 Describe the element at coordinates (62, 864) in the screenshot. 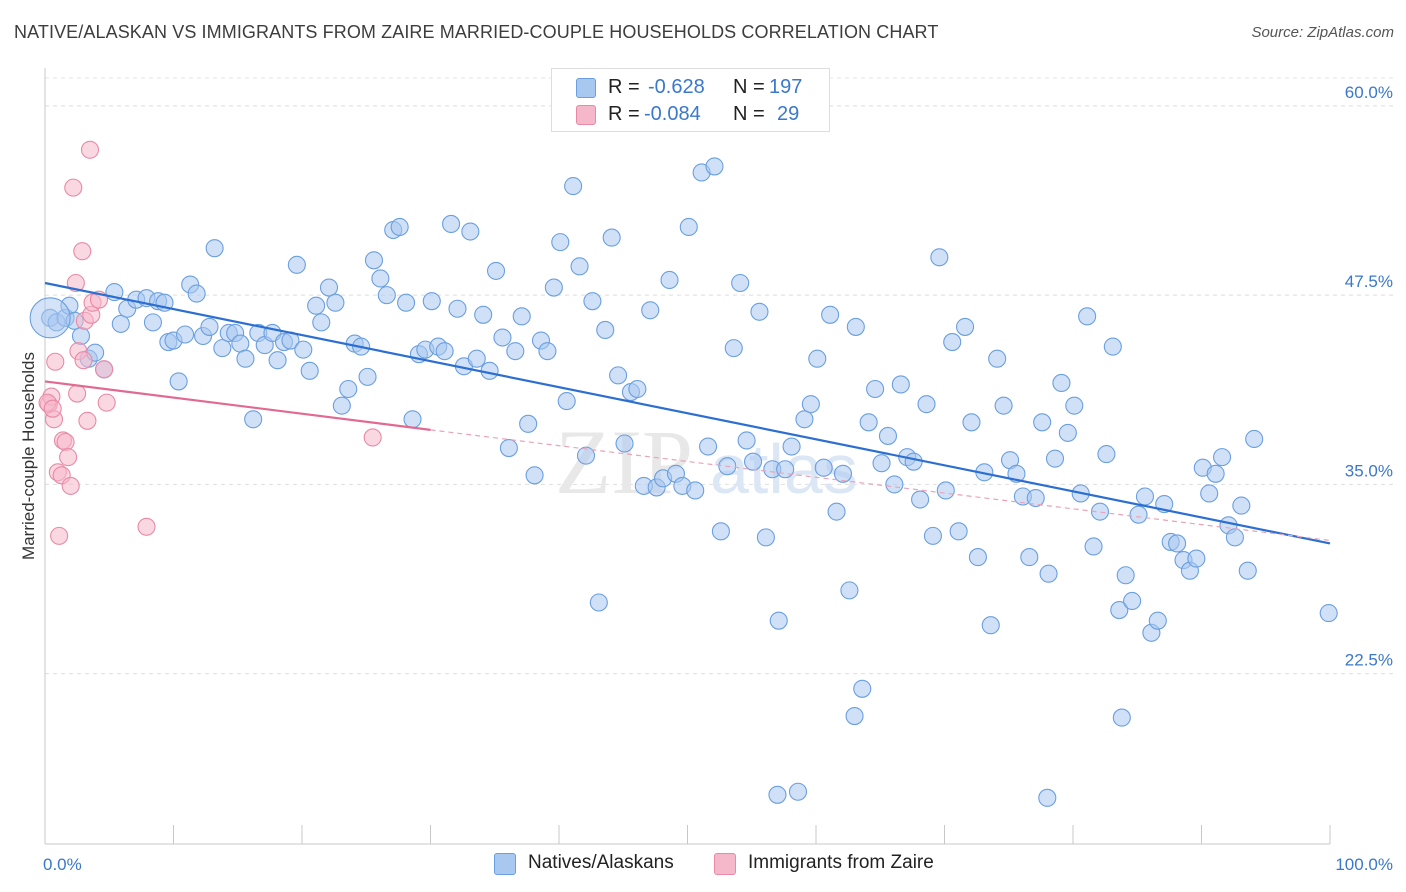

I see `x-tick-label: 0.0%` at that location.